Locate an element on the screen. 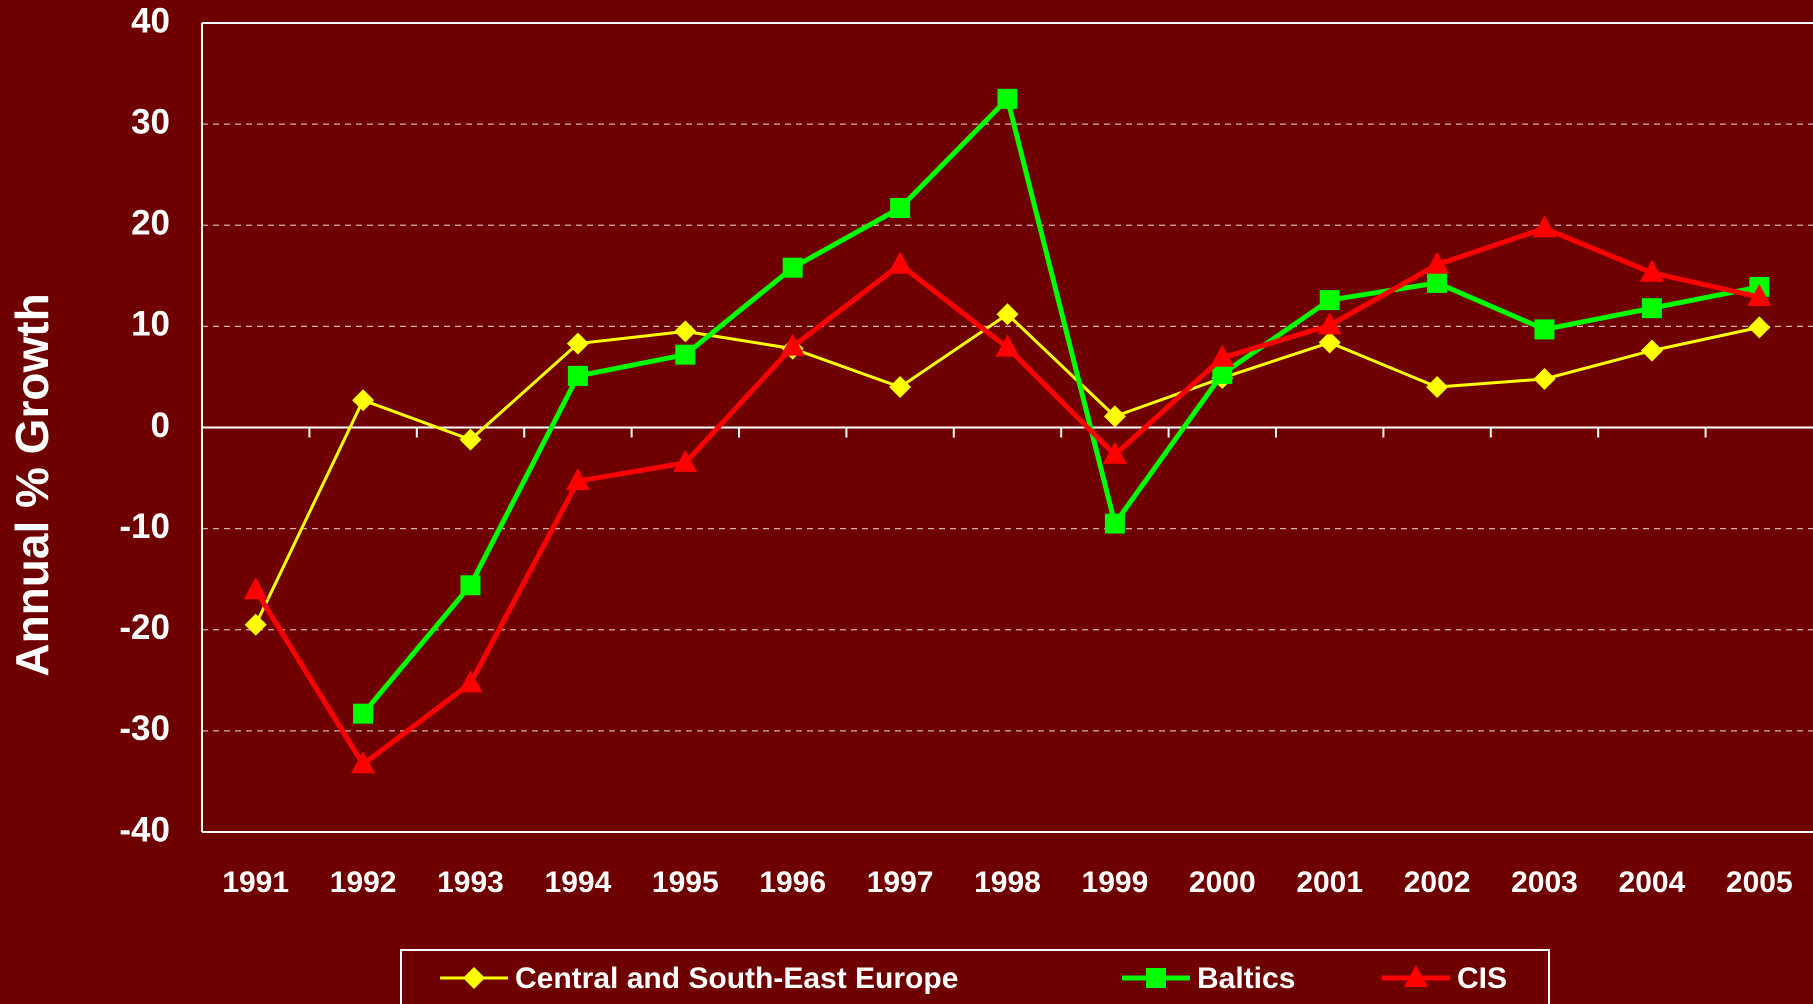  x-tick-label: 1993 is located at coordinates (470, 882).